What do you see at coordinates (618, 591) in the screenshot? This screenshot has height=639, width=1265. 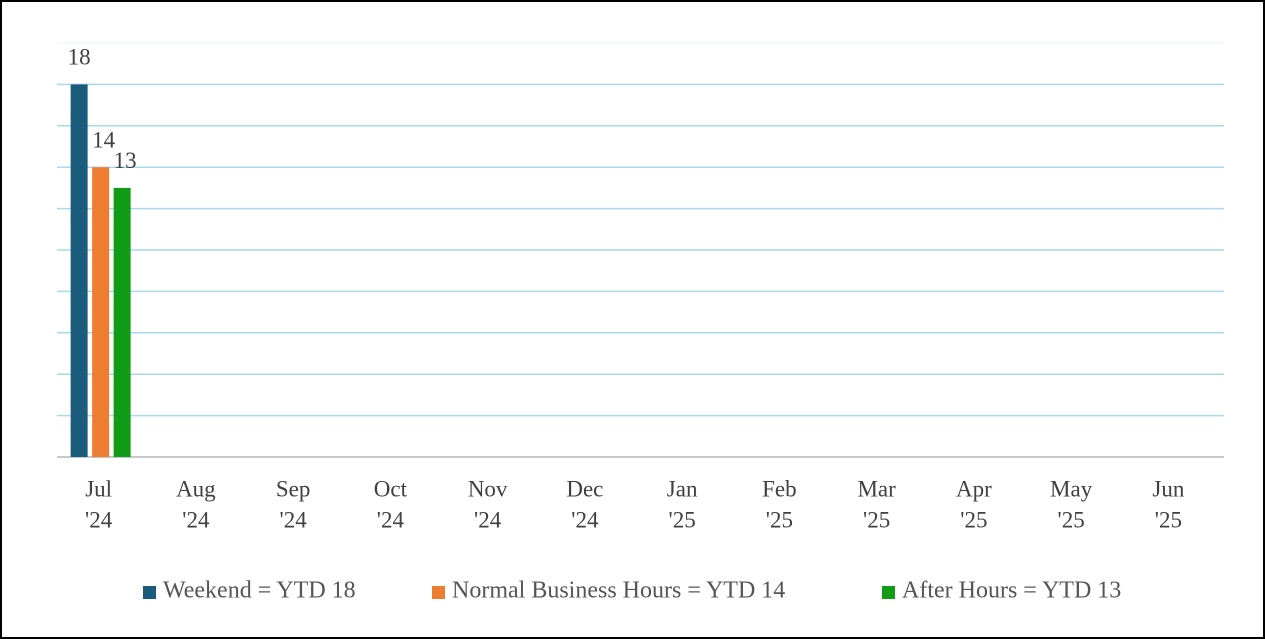 I see `legend-label: Normal Business Hours = YTD 14` at bounding box center [618, 591].